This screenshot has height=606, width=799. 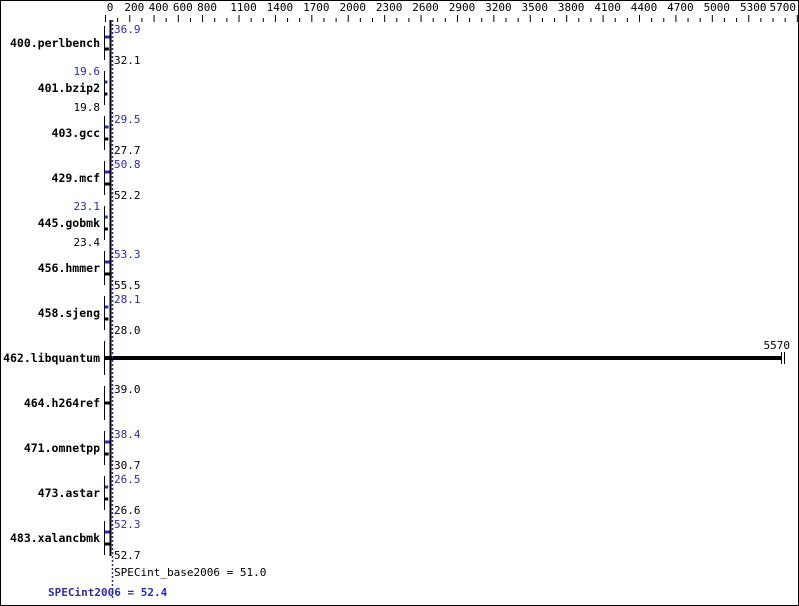 I want to click on benchmark-row: 429.mcf 50.8 52.2, so click(x=96, y=180).